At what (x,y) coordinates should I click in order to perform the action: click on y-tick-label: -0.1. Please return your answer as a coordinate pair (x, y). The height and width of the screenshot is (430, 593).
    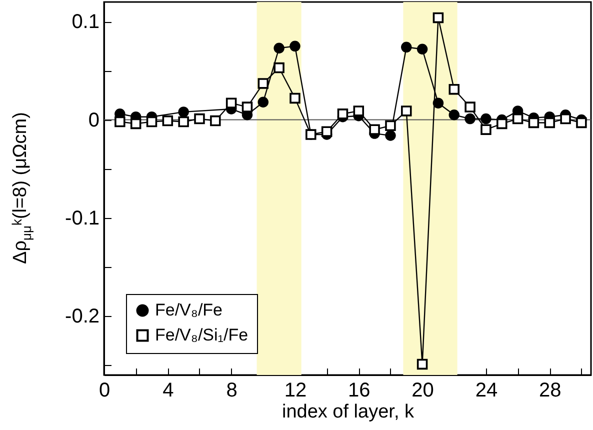
    Looking at the image, I should click on (82, 218).